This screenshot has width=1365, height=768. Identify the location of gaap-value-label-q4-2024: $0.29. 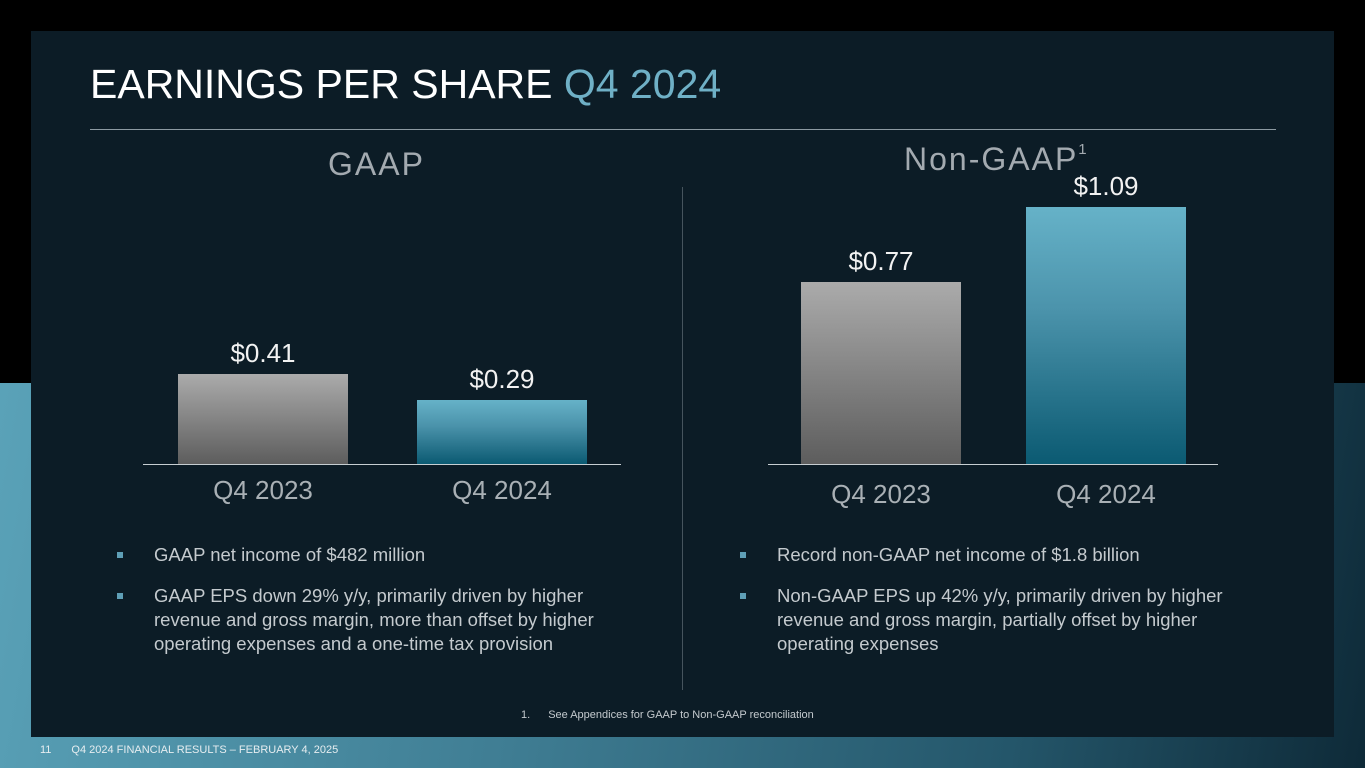
(502, 379).